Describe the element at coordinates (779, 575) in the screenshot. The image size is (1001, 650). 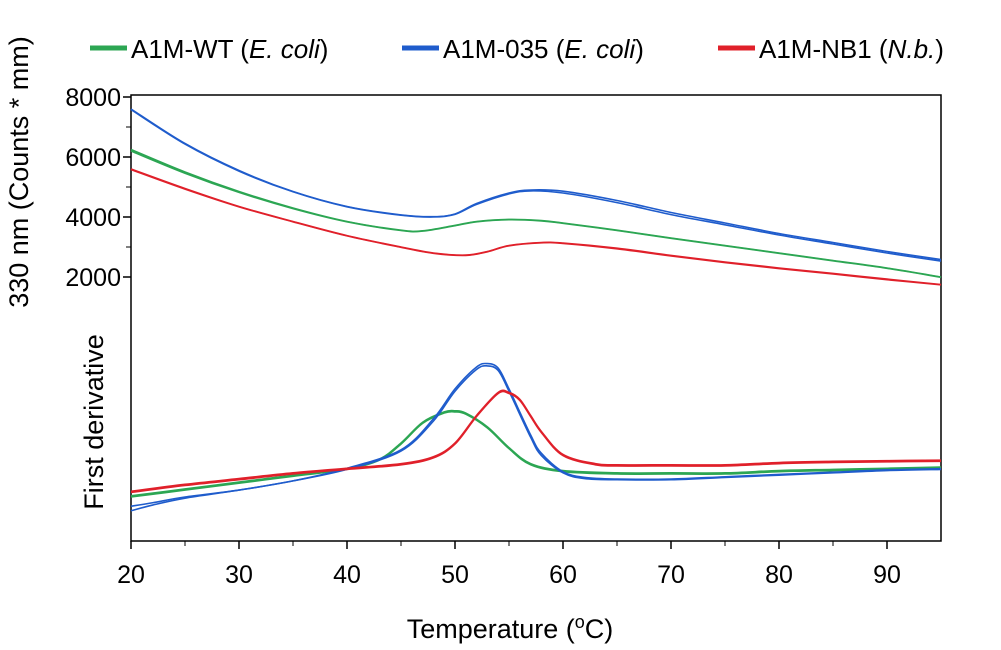
I see `x-tick-label-80: 80` at that location.